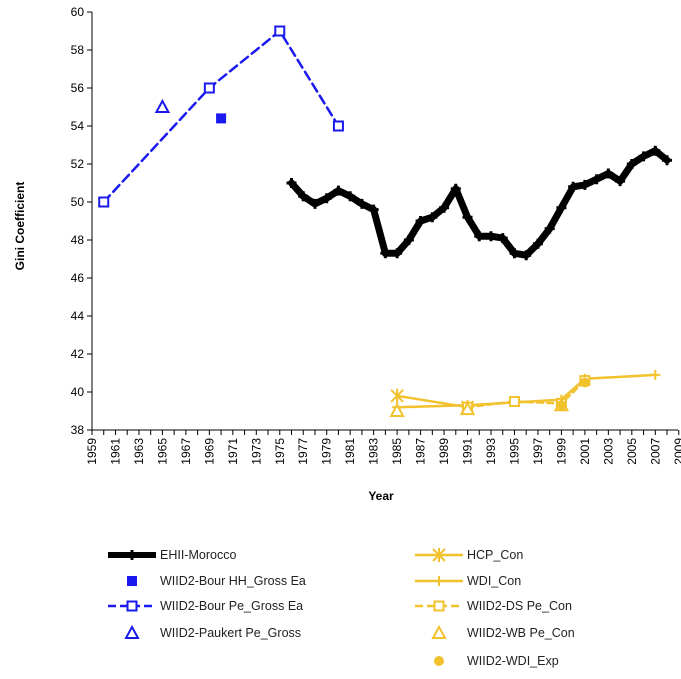 This screenshot has width=681, height=679. I want to click on y-axis-title: Gini Coefficient, so click(20, 226).